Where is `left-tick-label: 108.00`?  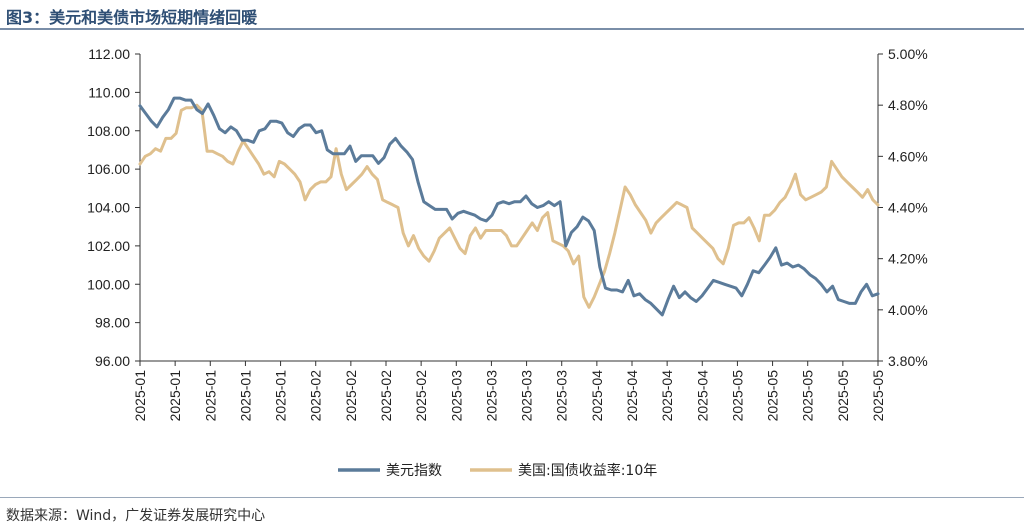 left-tick-label: 108.00 is located at coordinates (108, 131).